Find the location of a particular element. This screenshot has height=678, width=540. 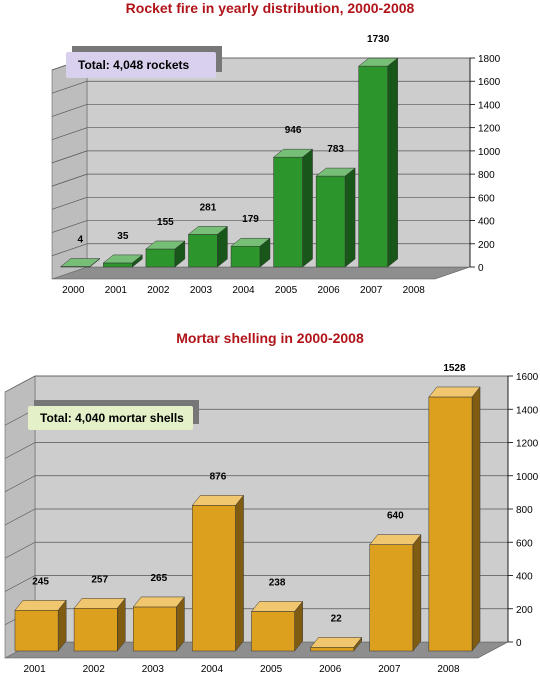

rocket-data-label: 179 is located at coordinates (250, 219).